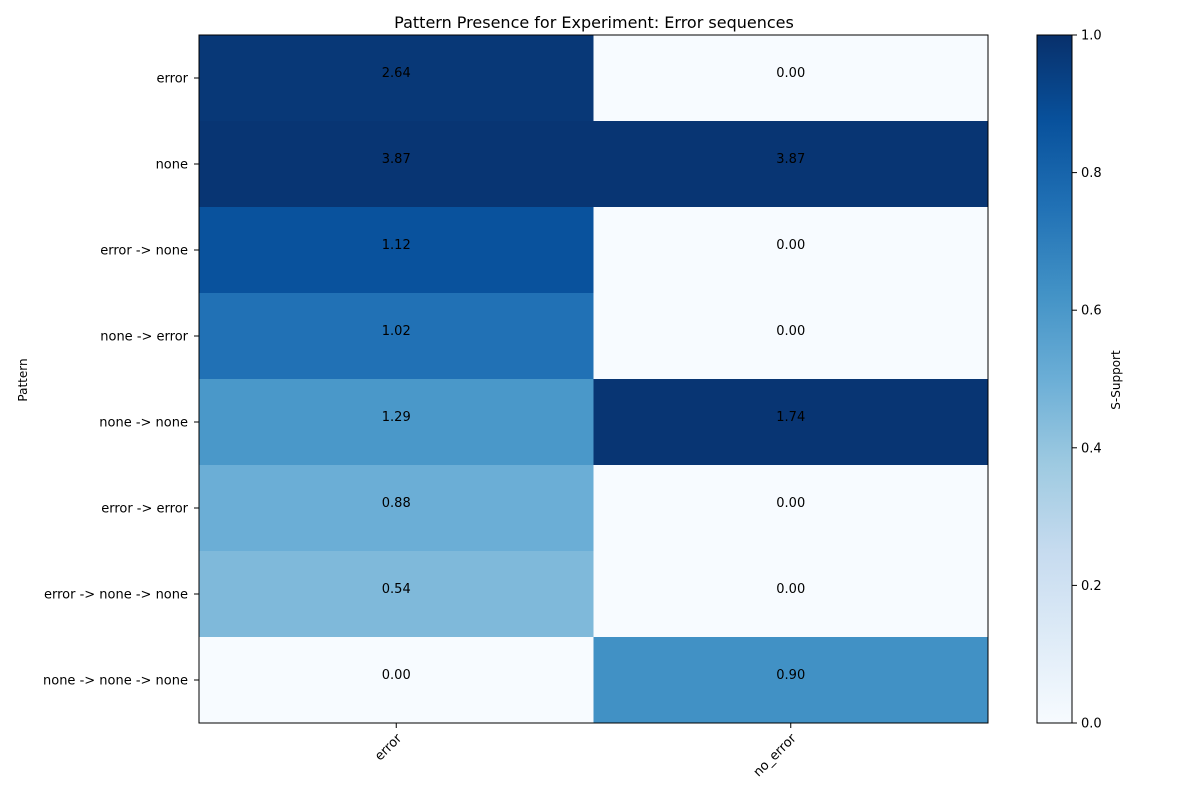  Describe the element at coordinates (144, 251) in the screenshot. I see `y-tick-label: error -> none` at that location.